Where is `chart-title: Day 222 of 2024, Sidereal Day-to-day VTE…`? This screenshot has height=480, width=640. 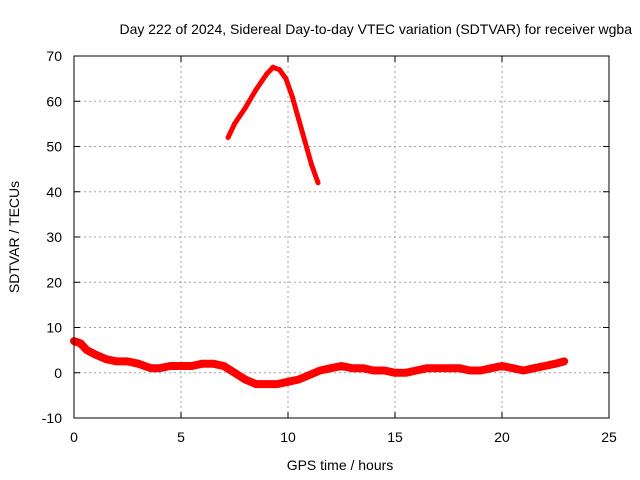 chart-title: Day 222 of 2024, Sidereal Day-to-day VTE… is located at coordinates (375, 29).